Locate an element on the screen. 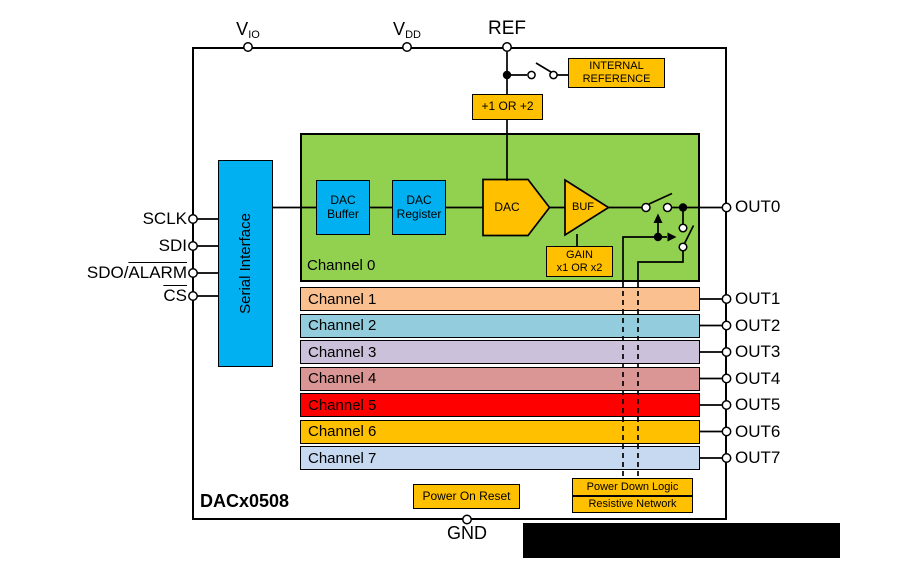  ref-switch-contact-a is located at coordinates (531, 75).